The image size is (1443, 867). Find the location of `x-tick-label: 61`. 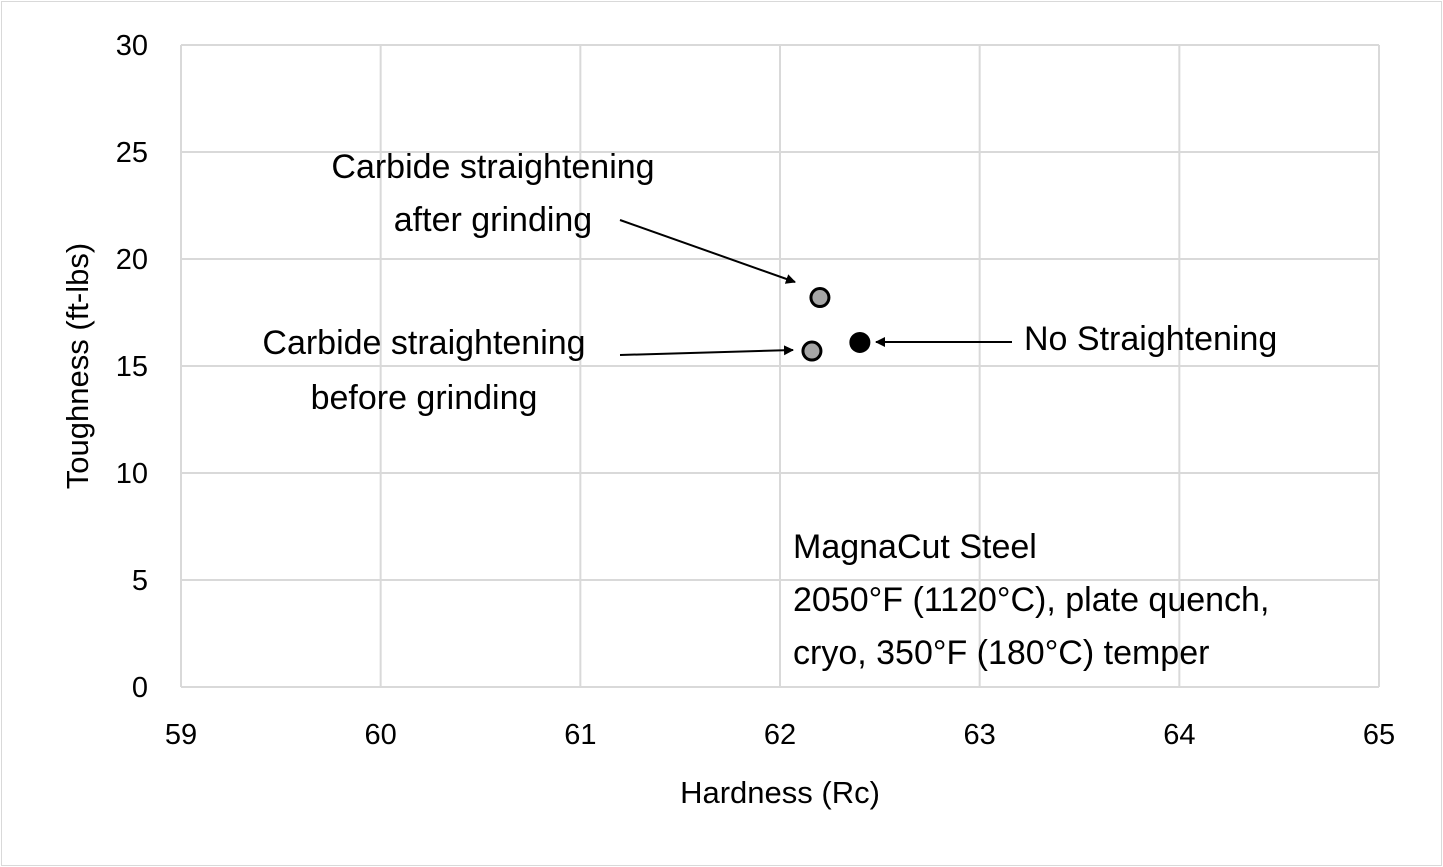

x-tick-label: 61 is located at coordinates (580, 735).